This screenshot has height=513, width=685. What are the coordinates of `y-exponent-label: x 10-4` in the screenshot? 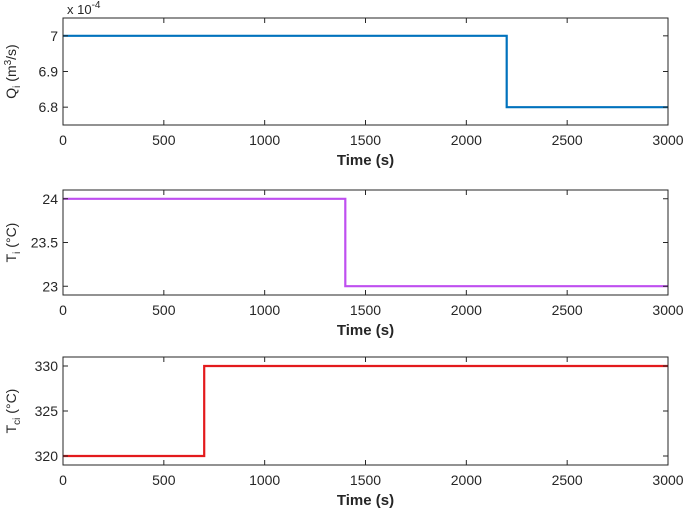 It's located at (84, 8).